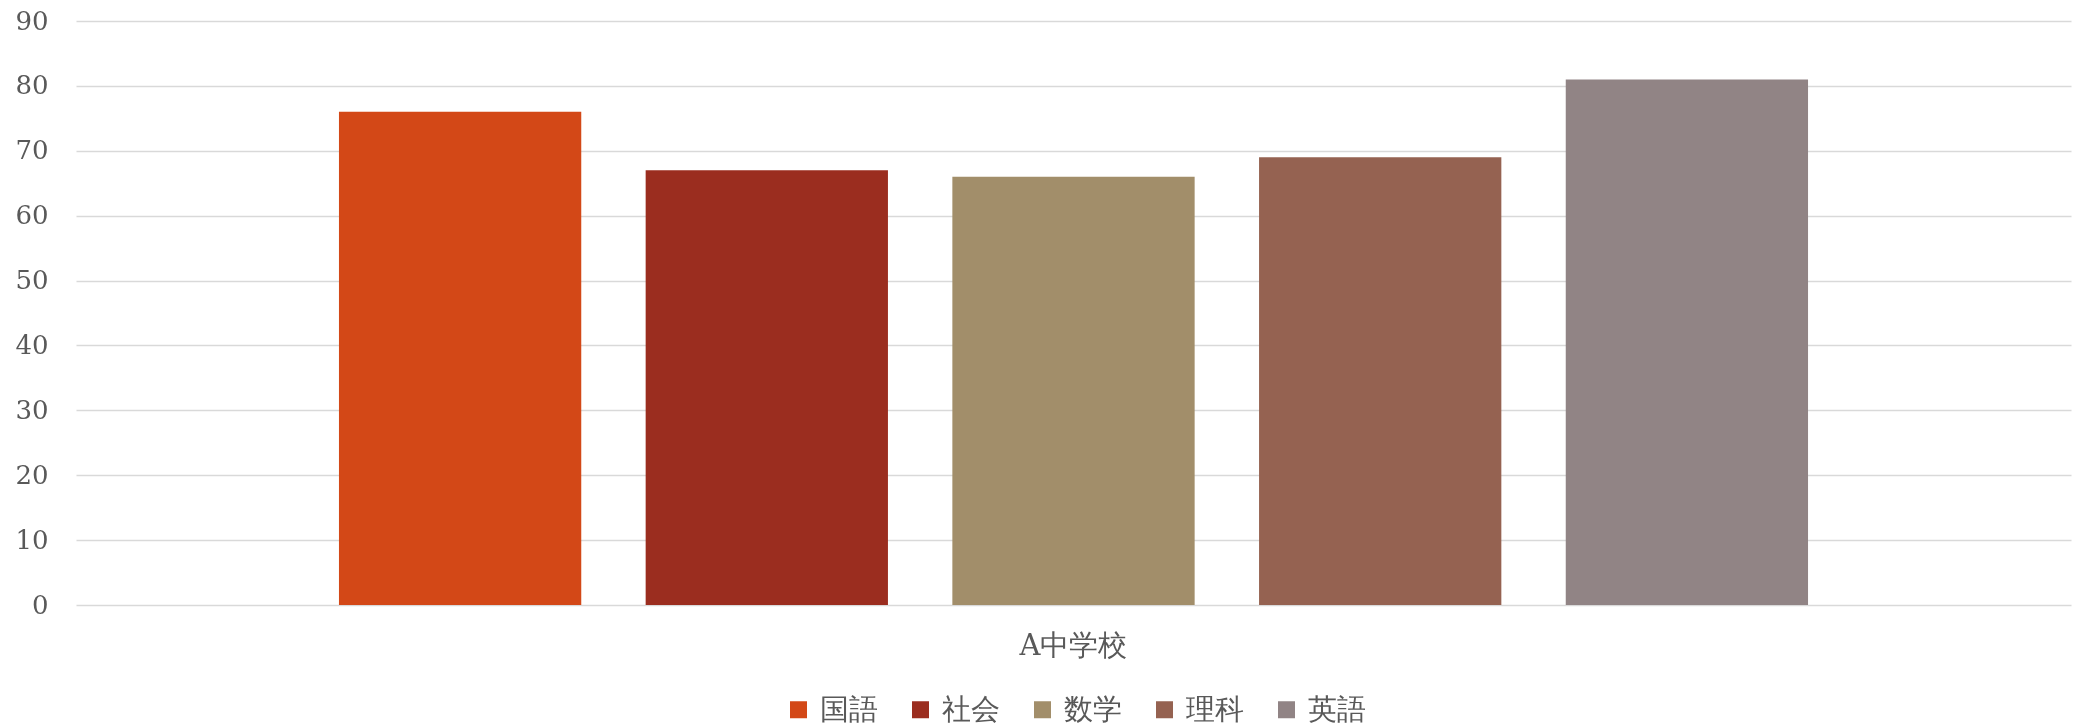 This screenshot has height=725, width=2077. I want to click on y-tick-label: 10, so click(32, 539).